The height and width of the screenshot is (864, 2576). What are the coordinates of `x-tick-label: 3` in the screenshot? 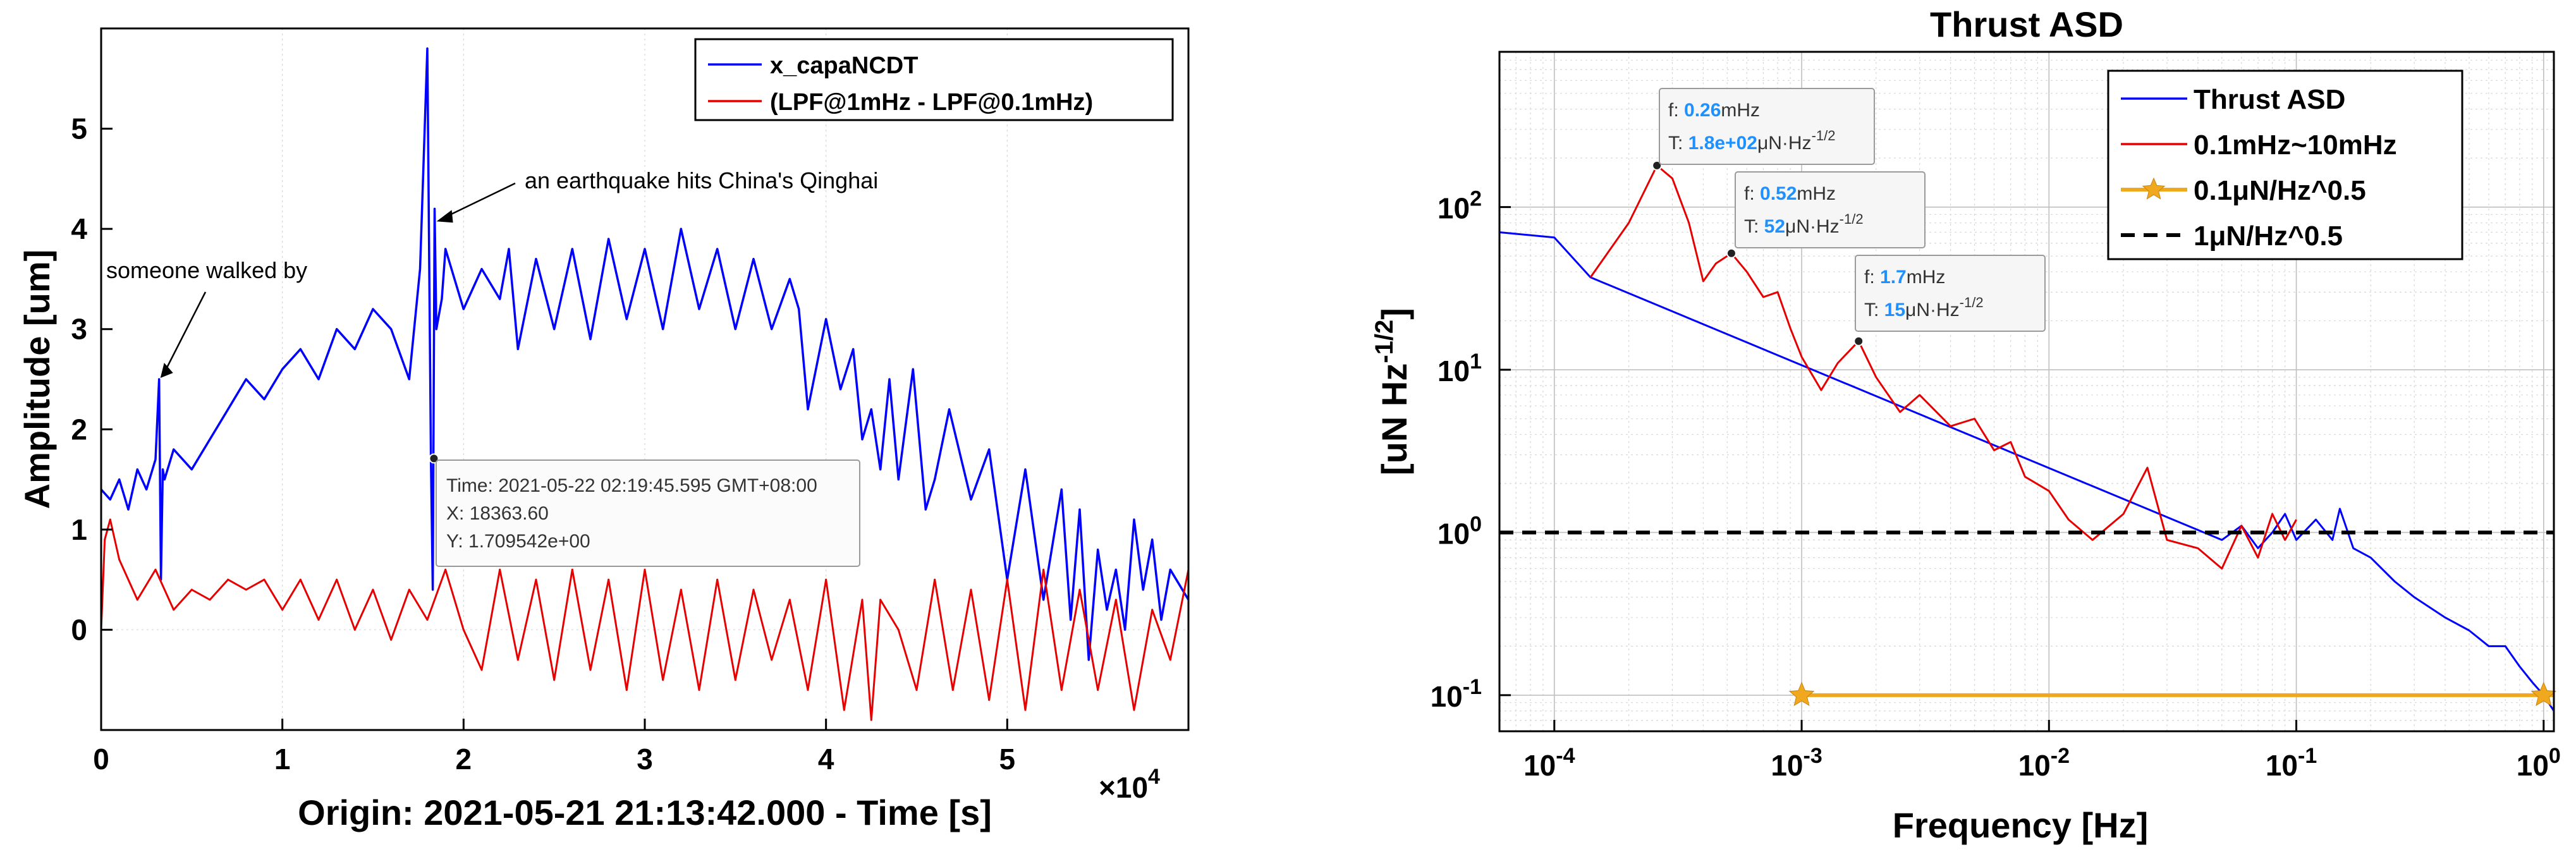 It's located at (645, 759).